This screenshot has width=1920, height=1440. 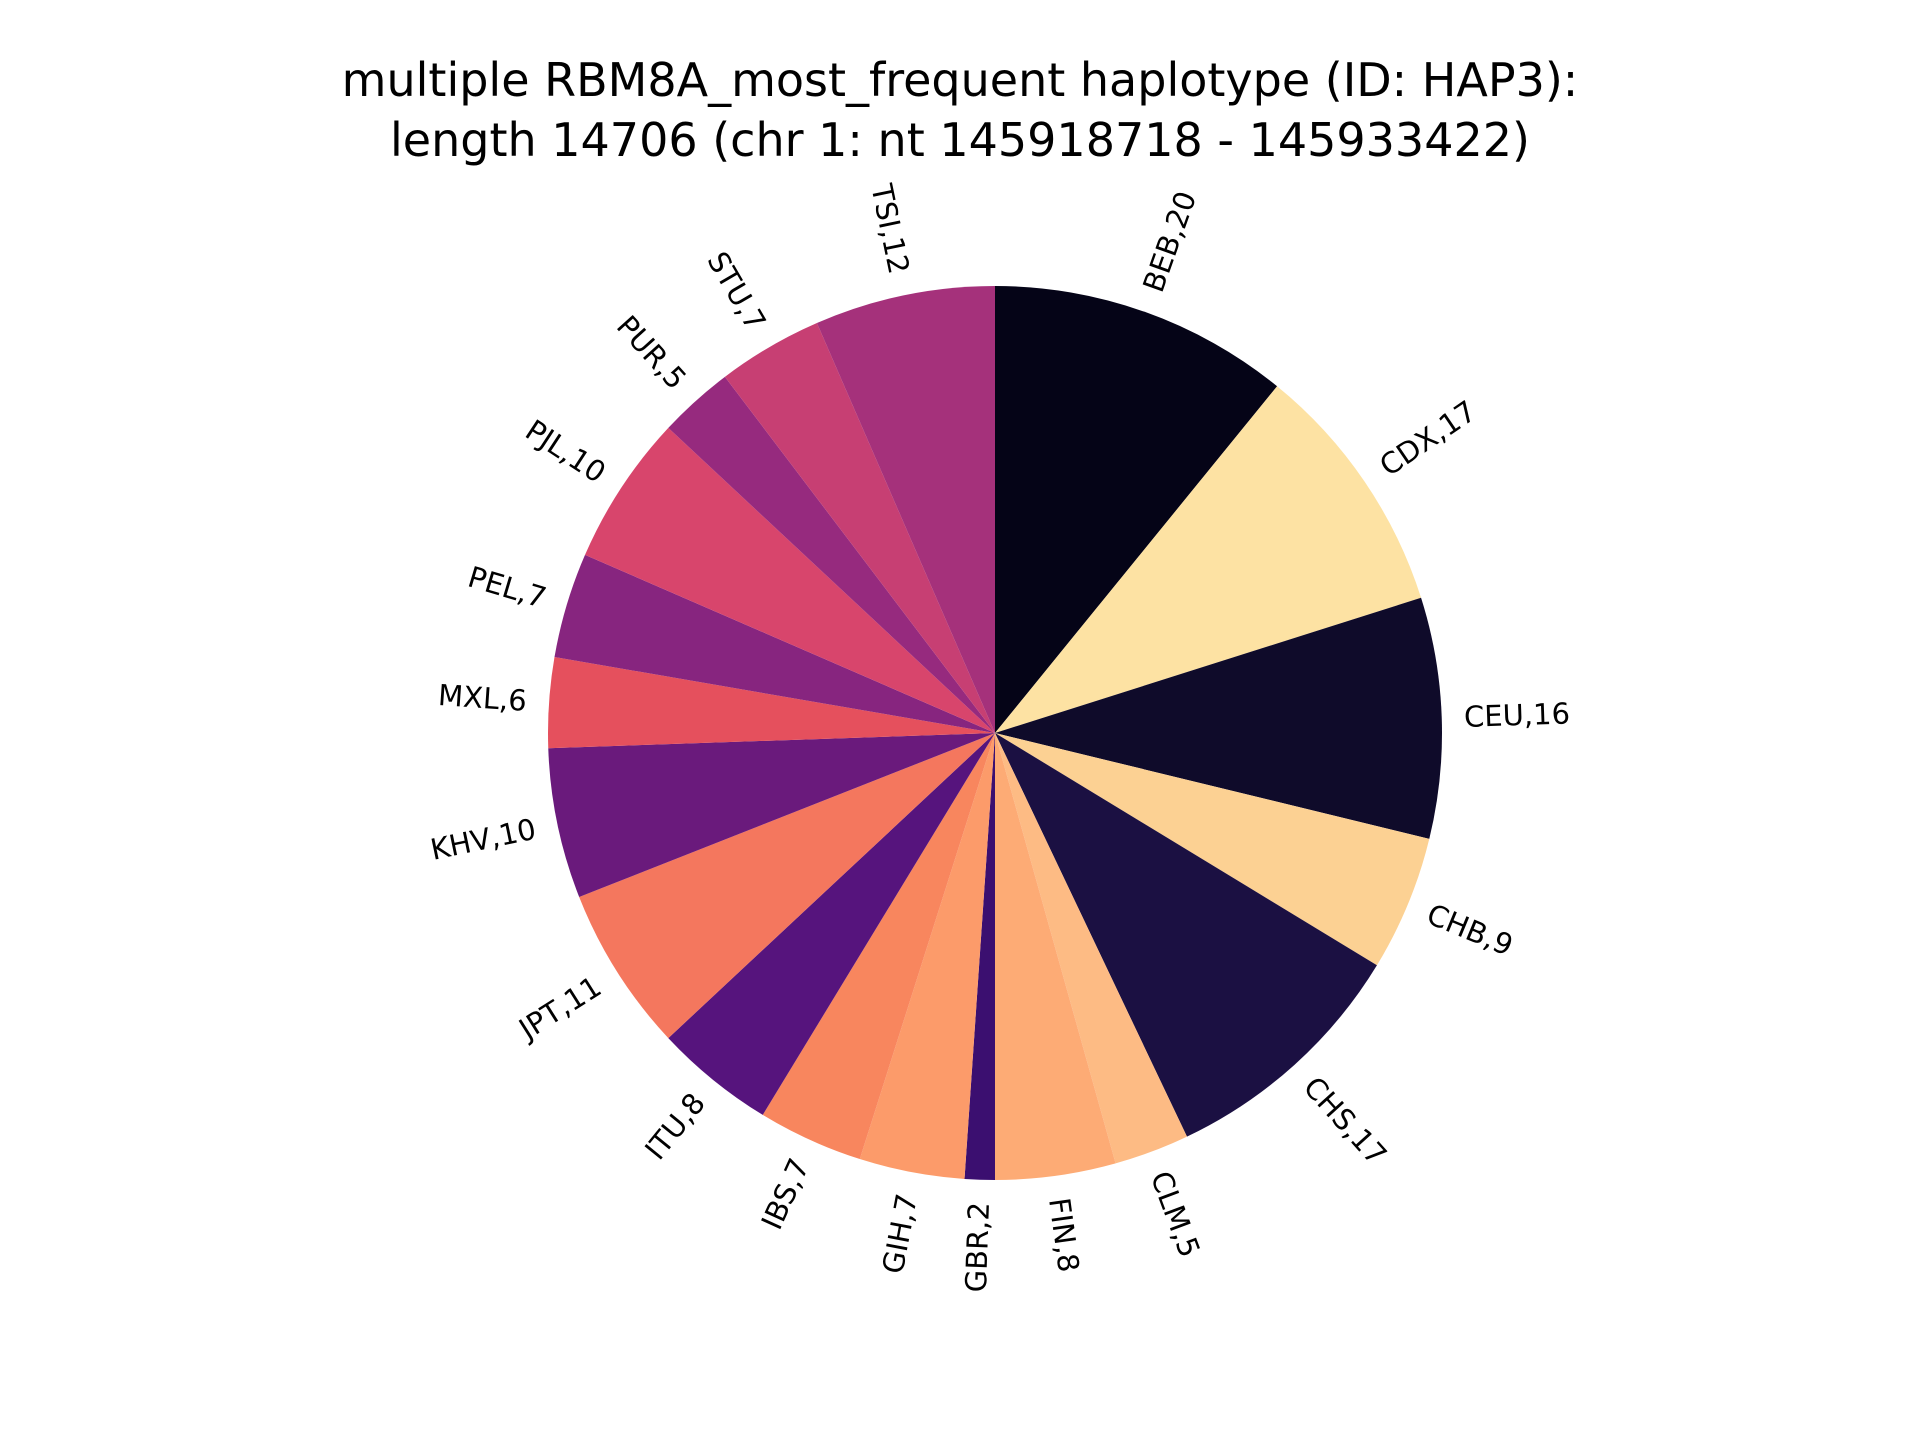 I want to click on pie-slice-itu, so click(x=831, y=924).